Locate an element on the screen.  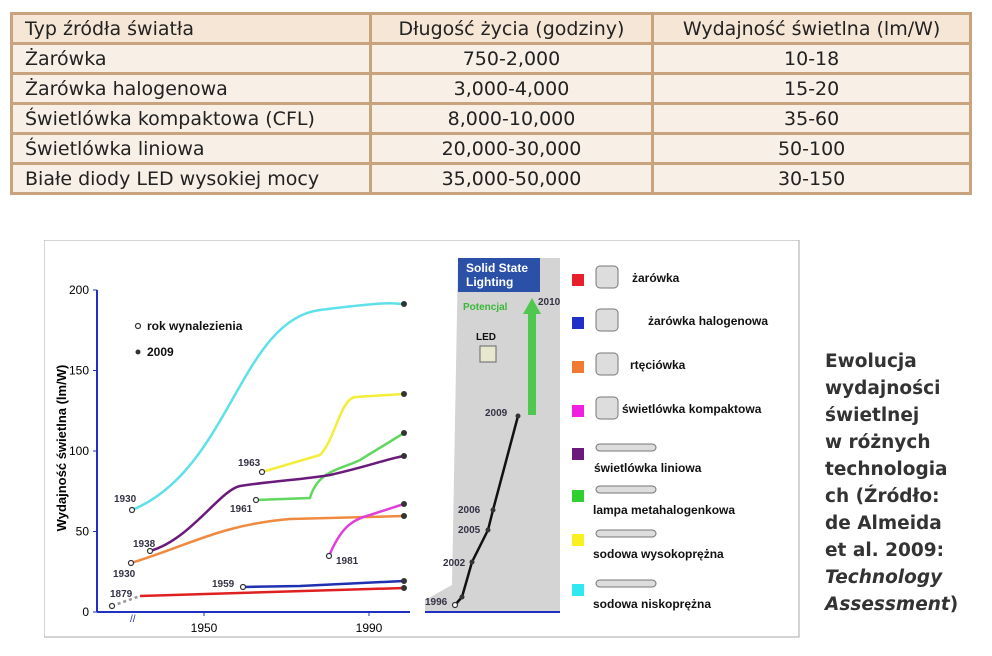
ssl-box is located at coordinates (499, 275).